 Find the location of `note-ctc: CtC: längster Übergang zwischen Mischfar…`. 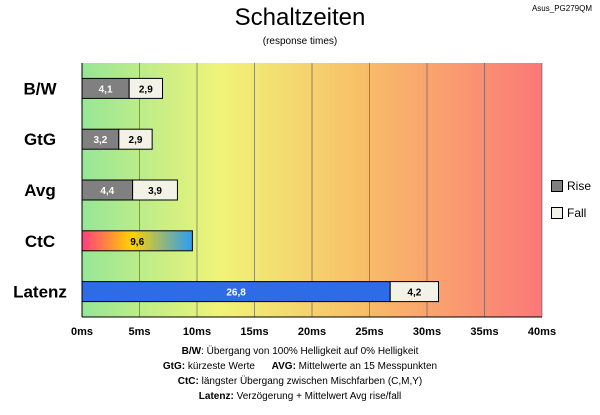

note-ctc: CtC: längster Übergang zwischen Mischfar… is located at coordinates (300, 381).